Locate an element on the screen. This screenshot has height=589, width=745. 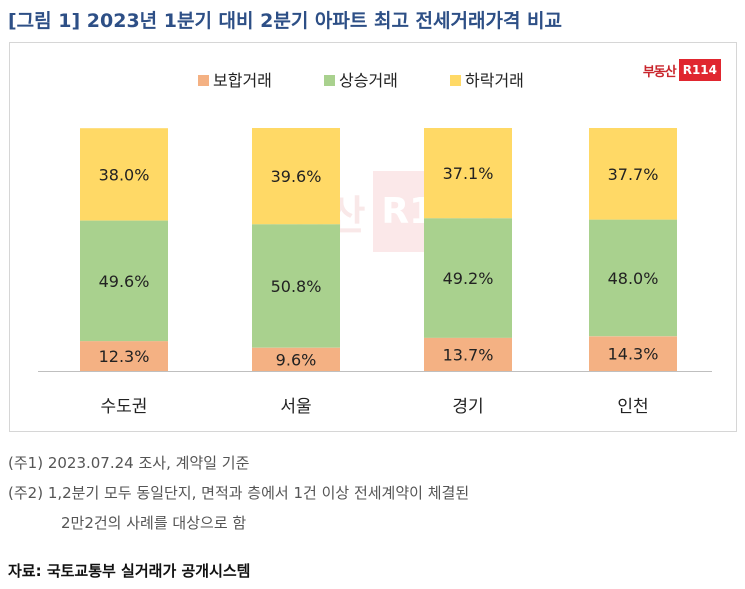
data-label: 50.8% is located at coordinates (296, 286).